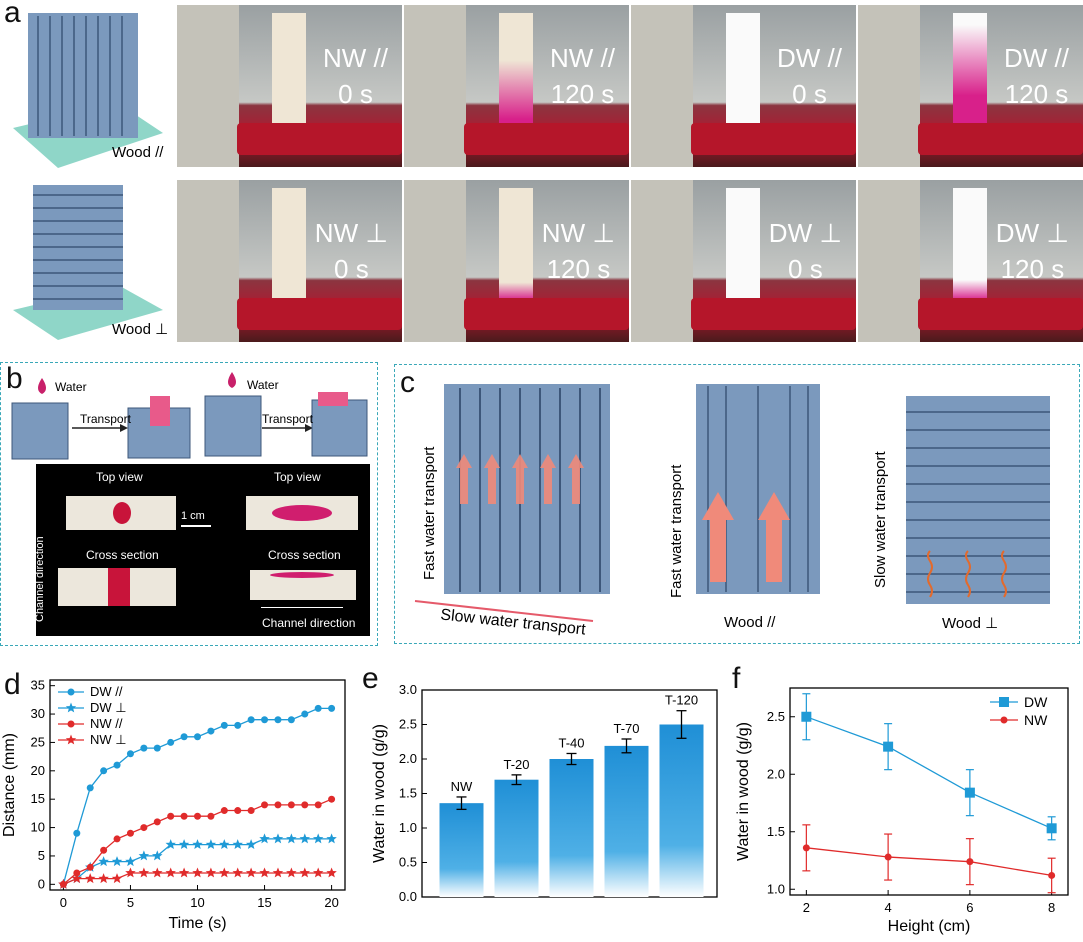 Image resolution: width=1083 pixels, height=942 pixels. I want to click on x-tick-label: 15, so click(264, 902).